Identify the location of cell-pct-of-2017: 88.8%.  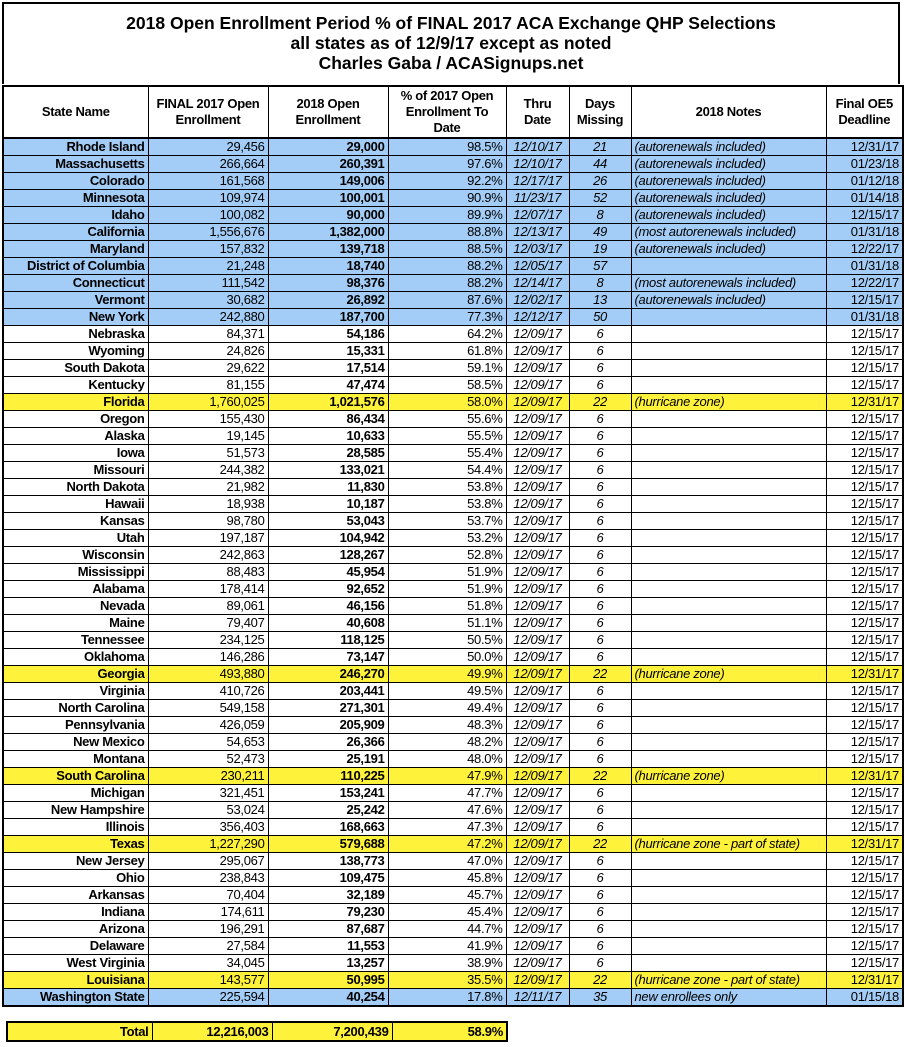
(447, 232).